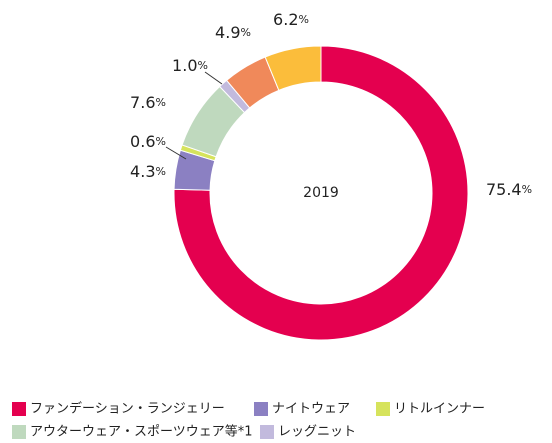  Describe the element at coordinates (190, 65) in the screenshot. I see `data-label: 1.0%` at that location.